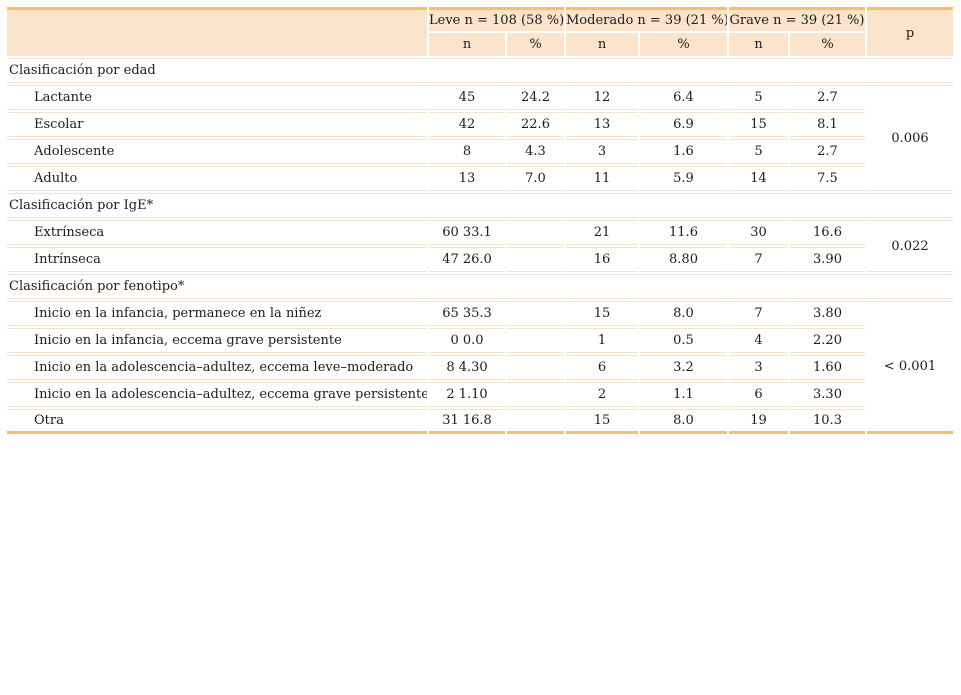  I want to click on value-cell: 6.9, so click(683, 124).